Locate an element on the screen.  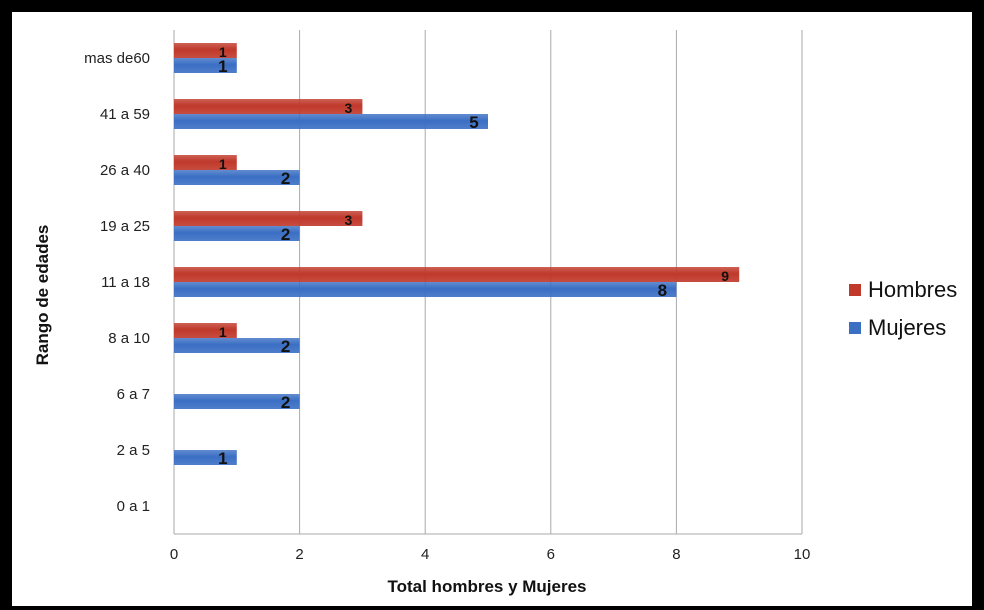
legend: Hombres Mujeres is located at coordinates (903, 308).